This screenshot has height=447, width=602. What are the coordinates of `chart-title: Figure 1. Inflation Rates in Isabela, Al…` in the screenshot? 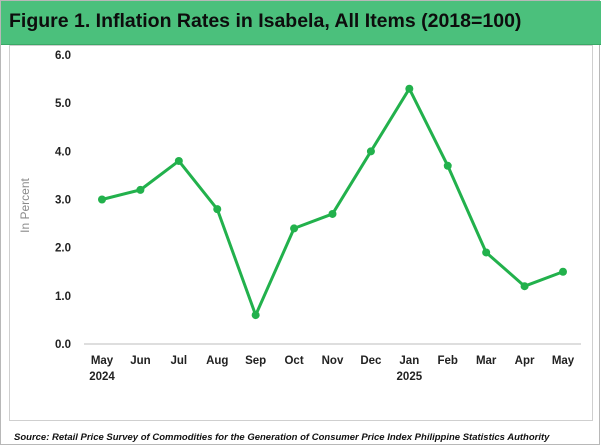 It's located at (265, 21).